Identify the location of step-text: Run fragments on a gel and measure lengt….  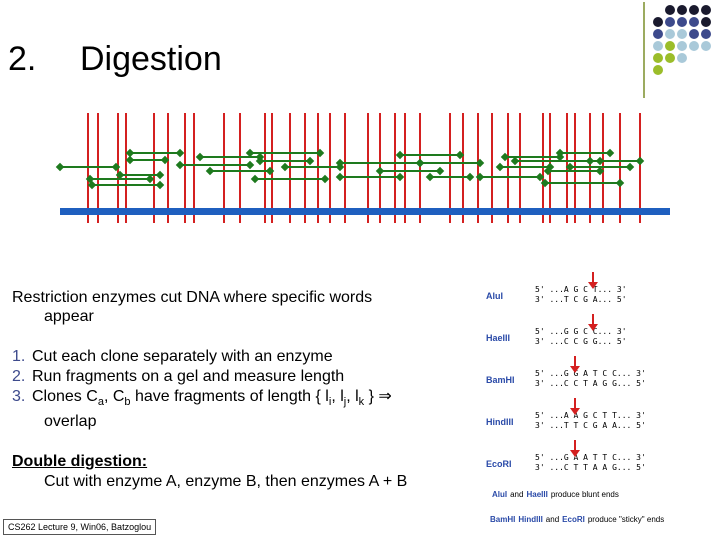
(188, 376).